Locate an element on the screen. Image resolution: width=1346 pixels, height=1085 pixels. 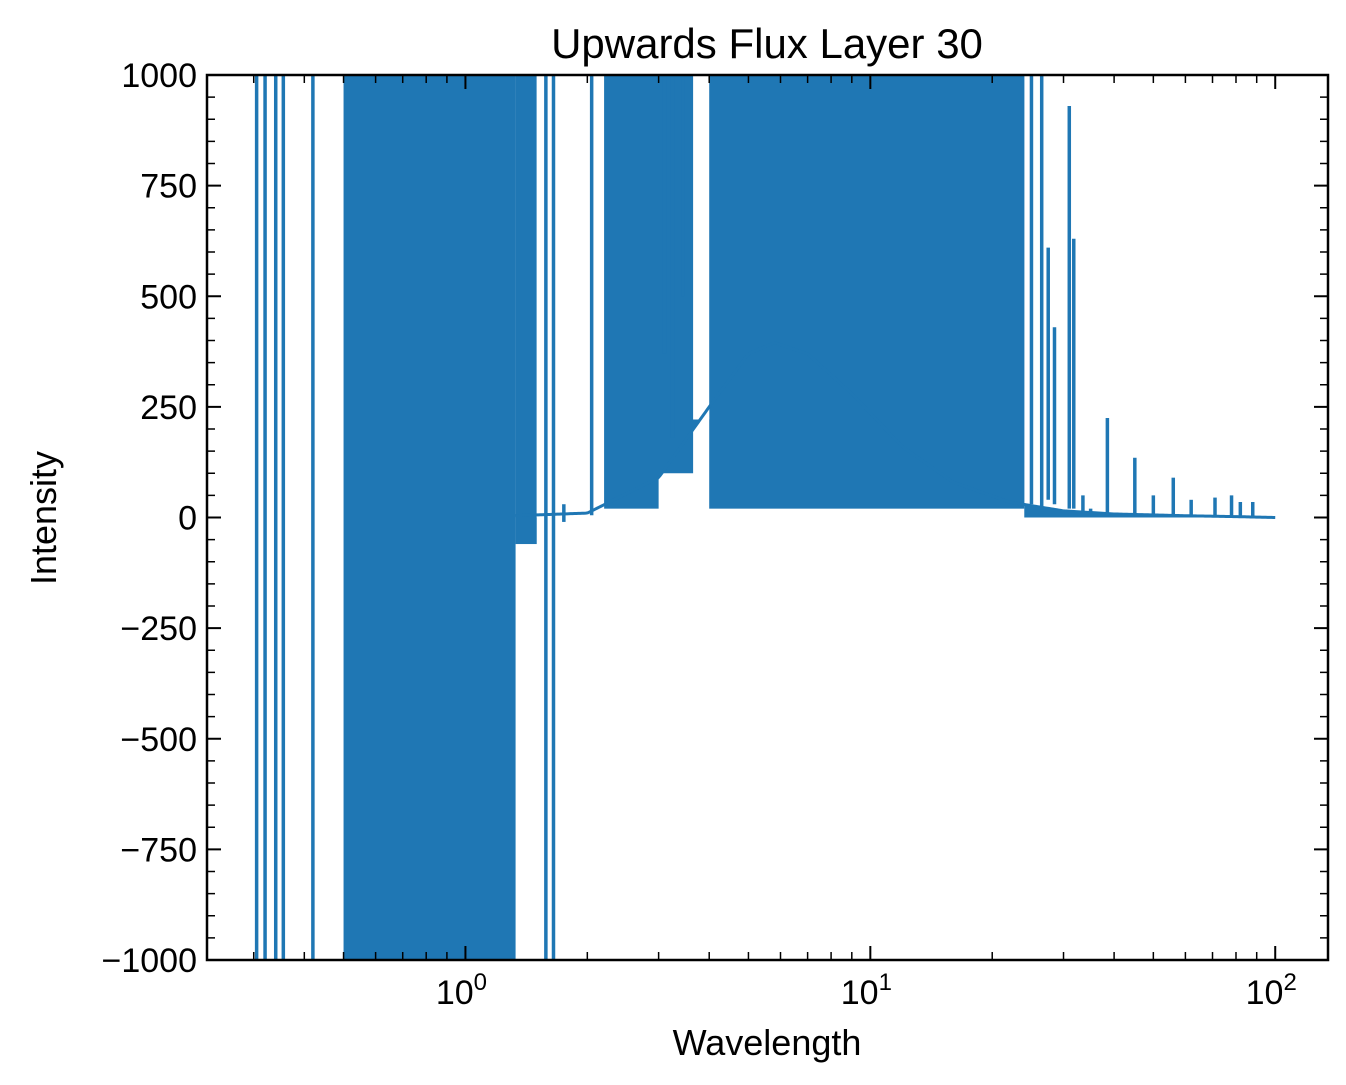
y-tick-label: 500 is located at coordinates (168, 297).